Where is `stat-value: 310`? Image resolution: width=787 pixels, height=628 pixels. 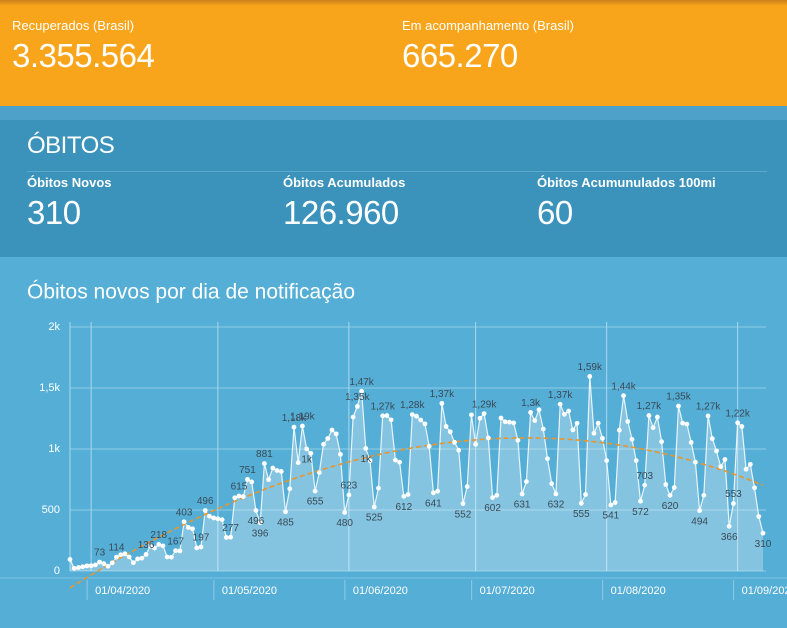 stat-value: 310 is located at coordinates (54, 212).